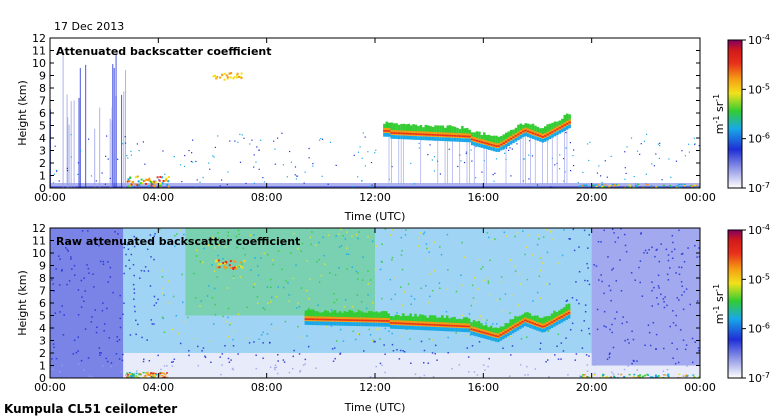 The image size is (780, 420). What do you see at coordinates (759, 378) in the screenshot?
I see `colorbar-tick-label: 10-7` at bounding box center [759, 378].